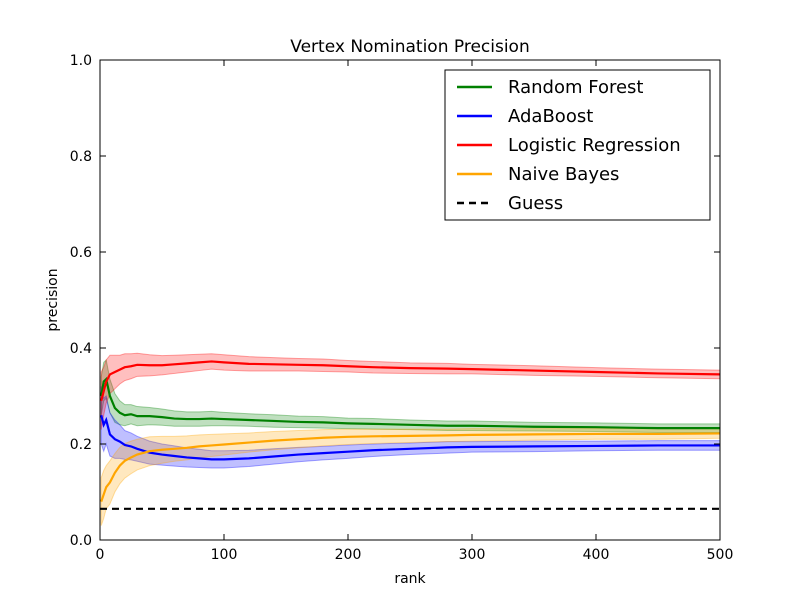 The width and height of the screenshot is (800, 600). Describe the element at coordinates (81, 349) in the screenshot. I see `y-tick-label: 0.4` at that location.